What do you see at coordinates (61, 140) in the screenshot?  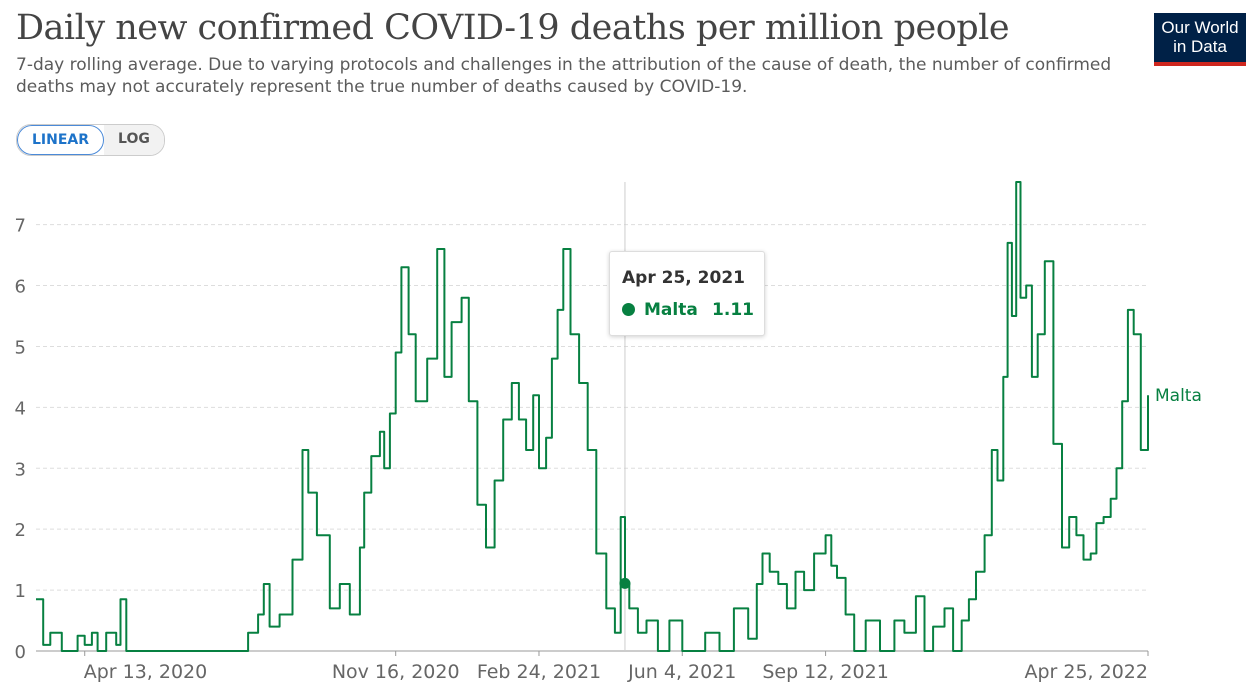 I see `linear-scale-button: LINEAR` at bounding box center [61, 140].